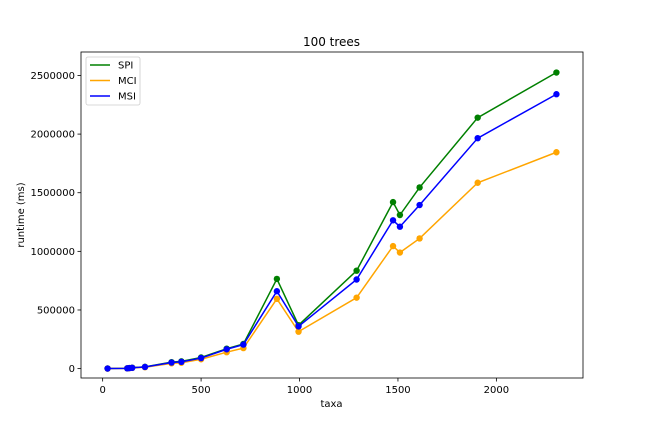 The height and width of the screenshot is (432, 648). What do you see at coordinates (52, 76) in the screenshot?
I see `y-tick-label: 2500000` at bounding box center [52, 76].